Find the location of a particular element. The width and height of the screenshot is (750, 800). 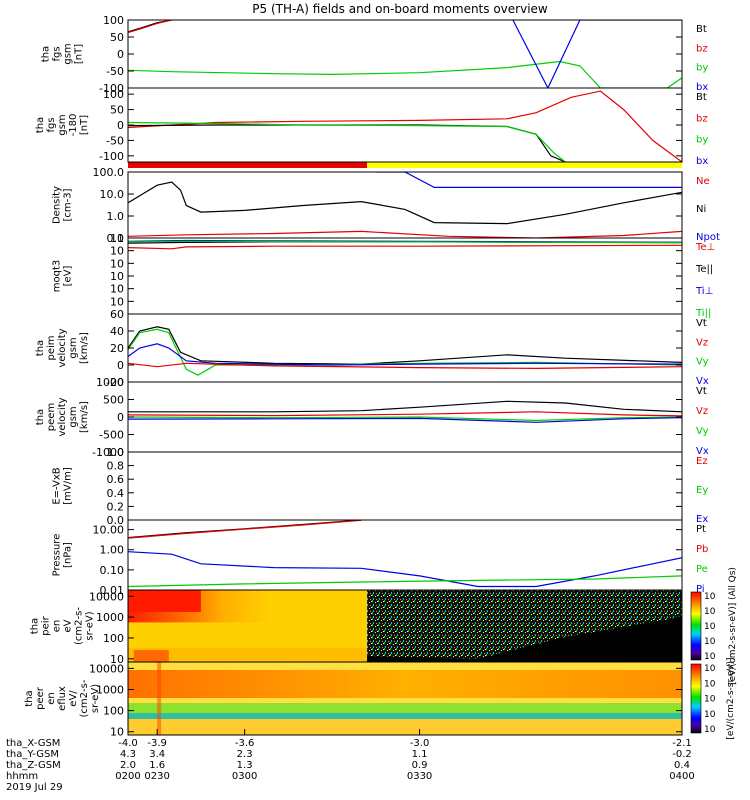

series-line-Pb is located at coordinates (245, 529).